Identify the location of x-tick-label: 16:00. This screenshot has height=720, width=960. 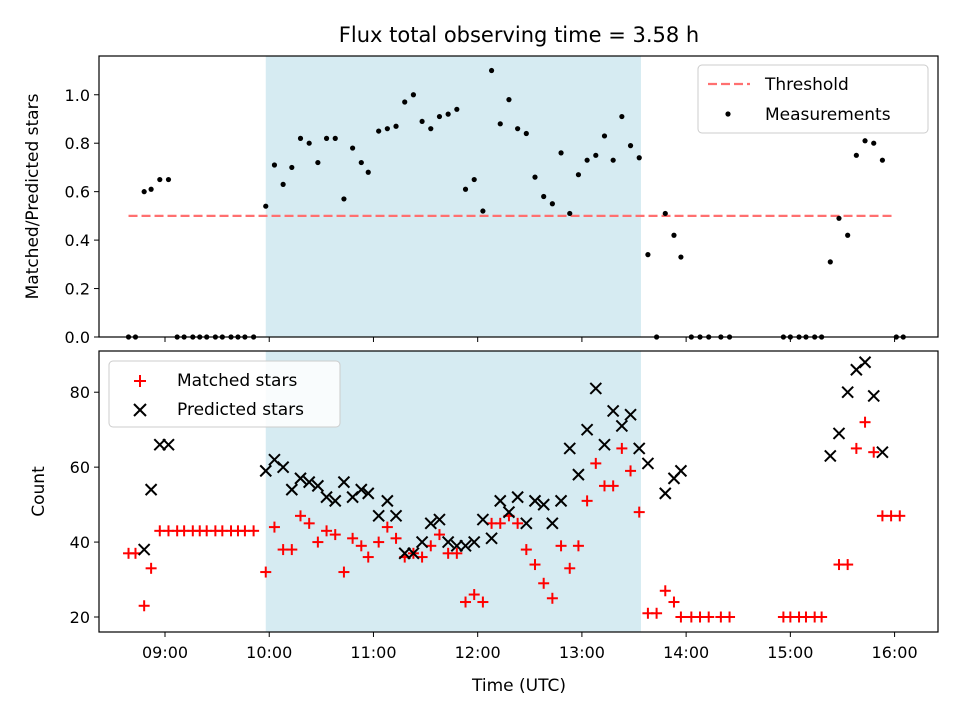
(895, 652).